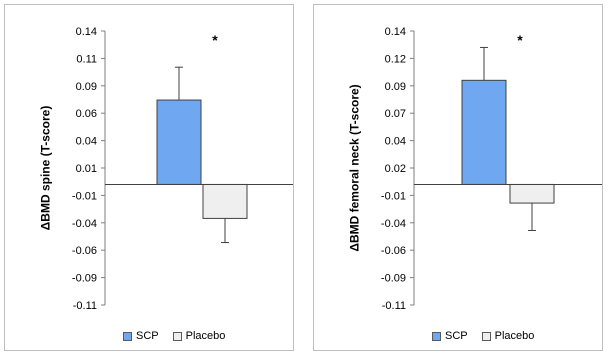  I want to click on y-axis-title: ΔBMD femoral neck (T-score), so click(354, 168).